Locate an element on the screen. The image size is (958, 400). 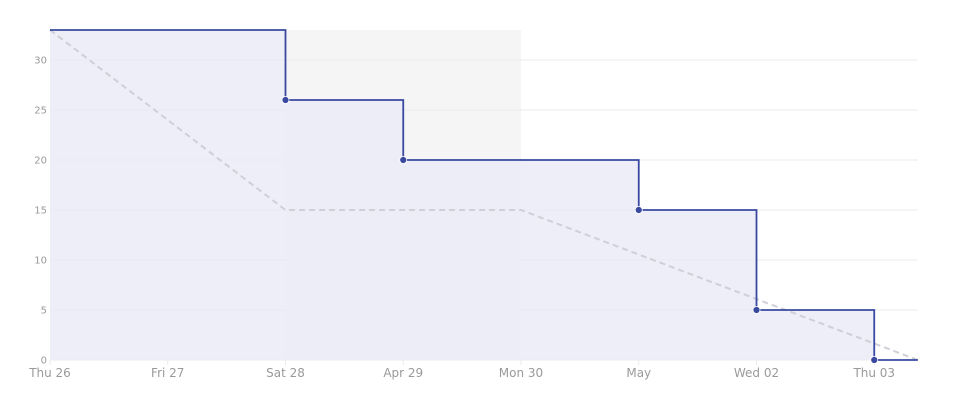
x-tick-label: Thu 26 is located at coordinates (49, 373).